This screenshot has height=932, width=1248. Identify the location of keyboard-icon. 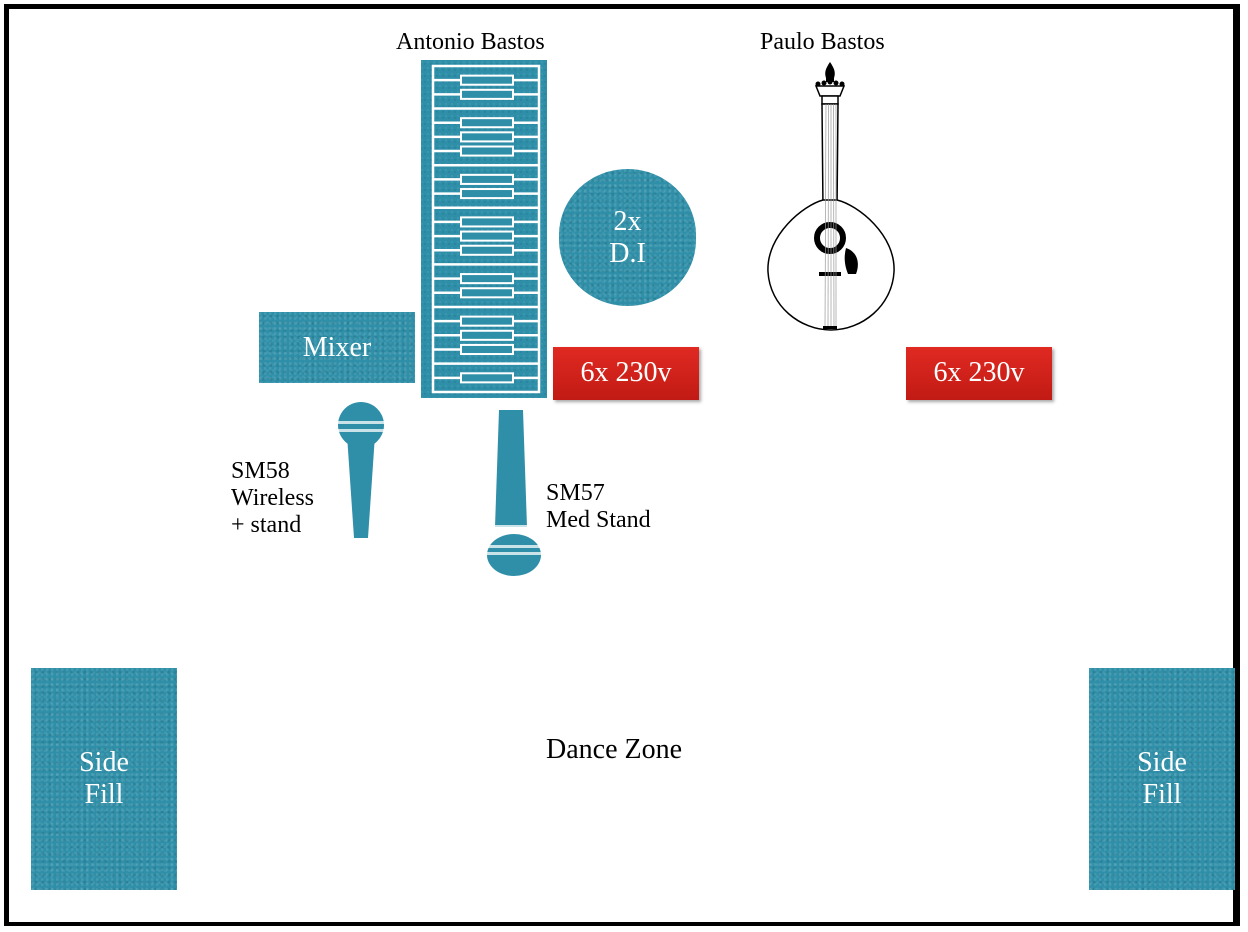
(484, 229).